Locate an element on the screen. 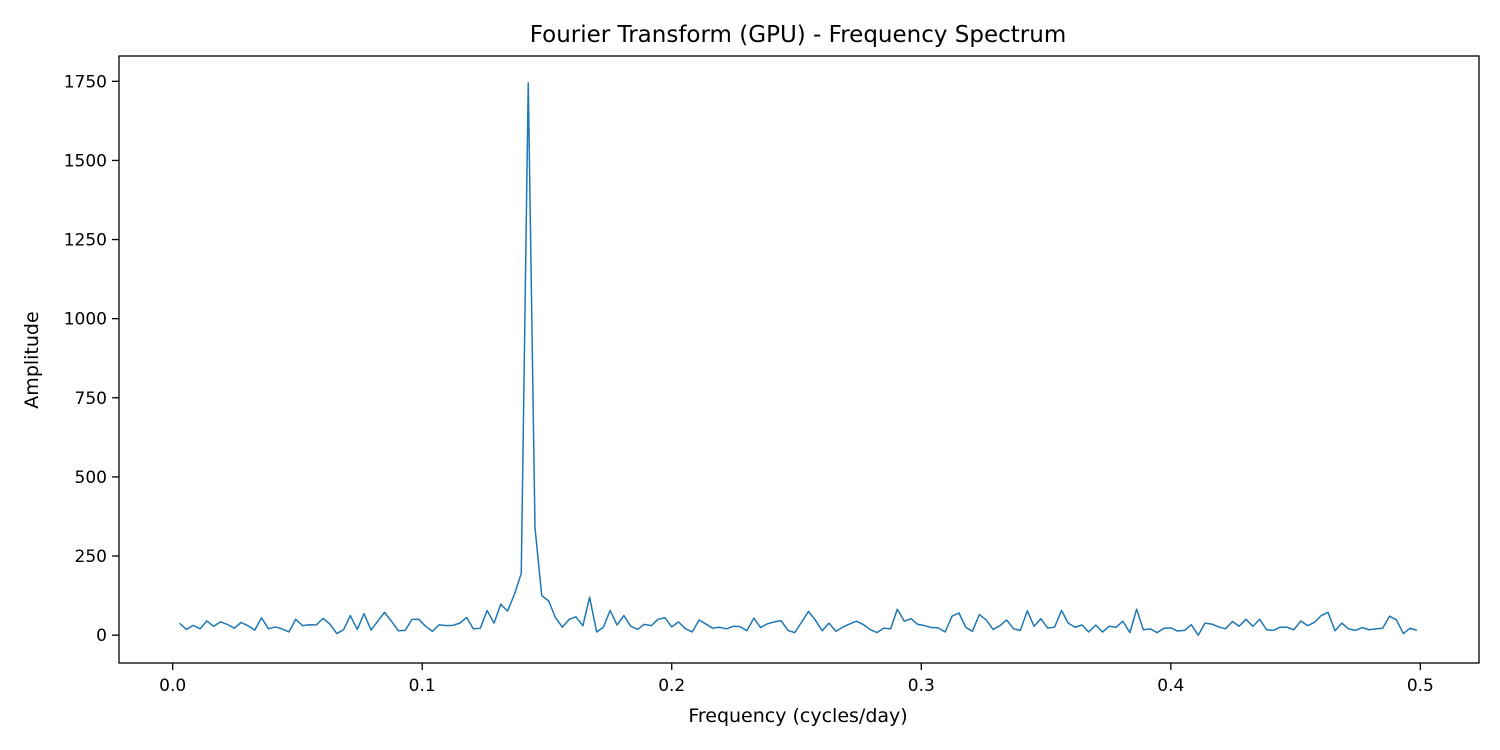  y-tick-label: 1750 is located at coordinates (85, 82).